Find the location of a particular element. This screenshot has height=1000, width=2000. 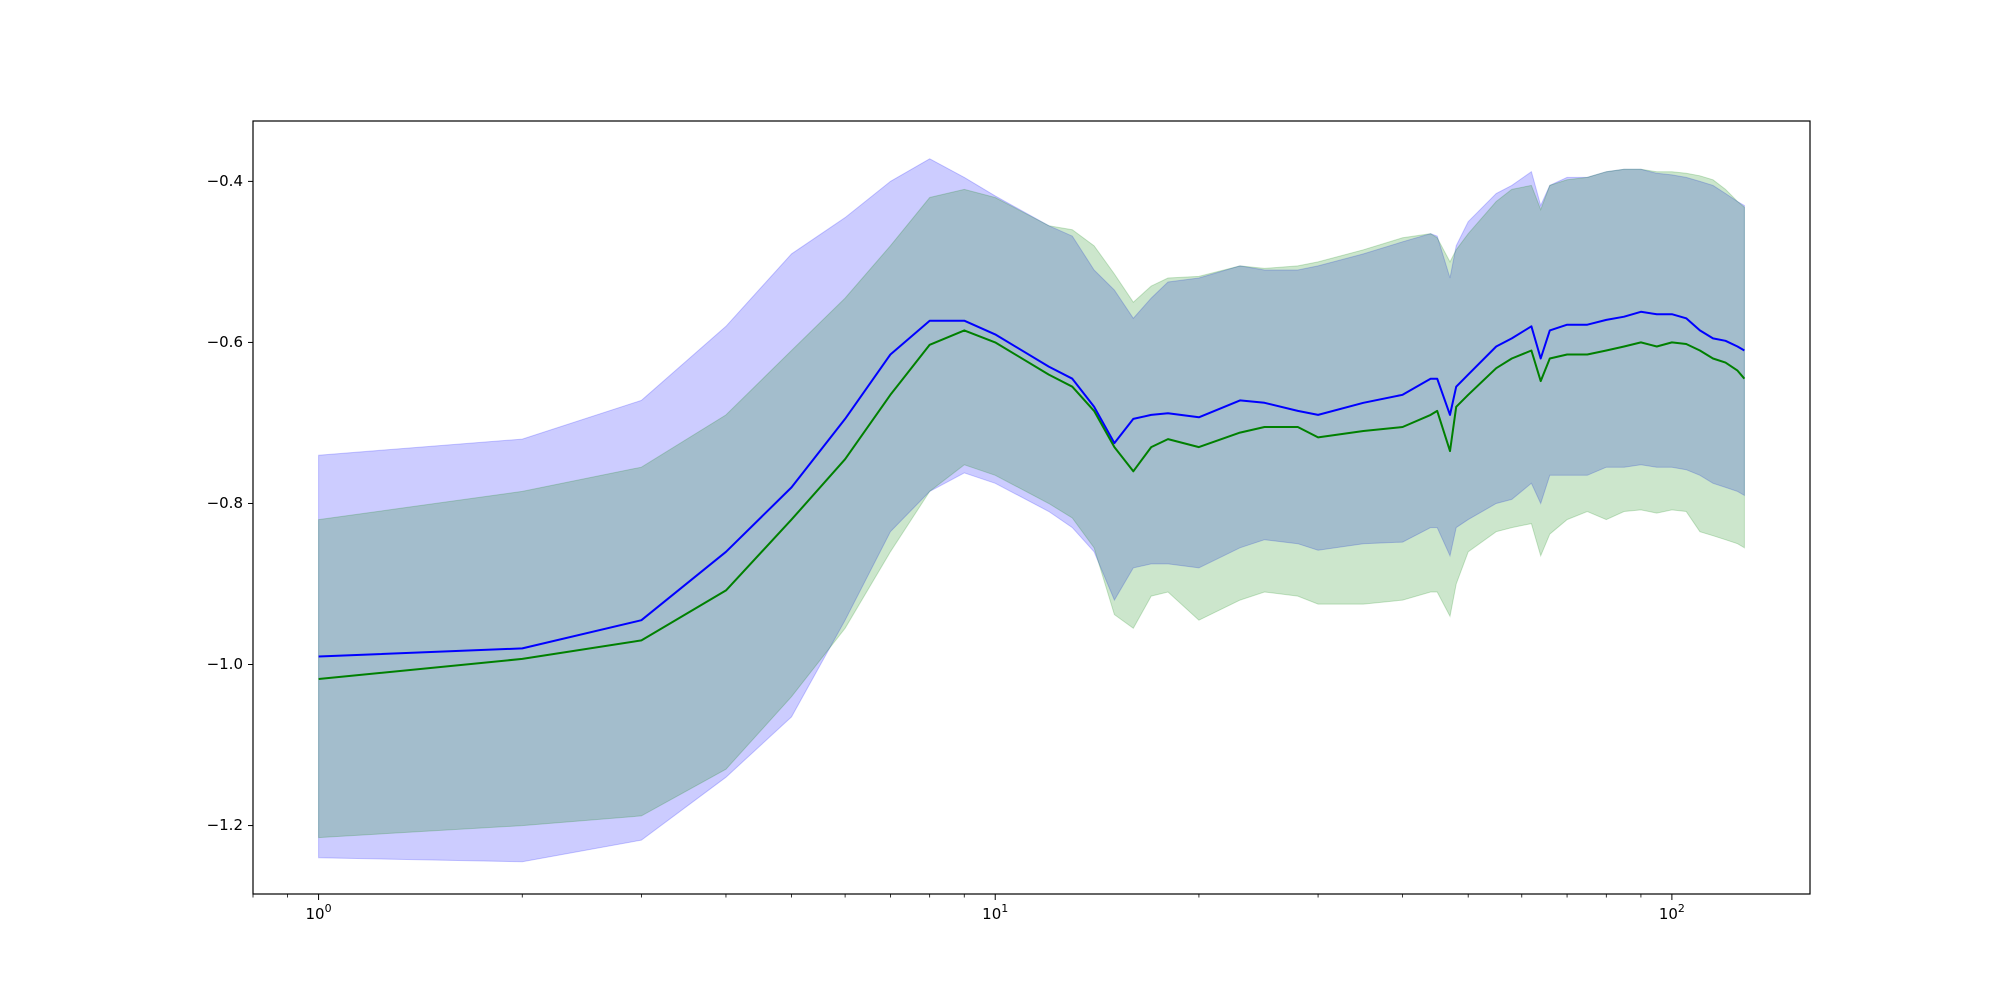

y-tick-label: −1.2 is located at coordinates (225, 825).